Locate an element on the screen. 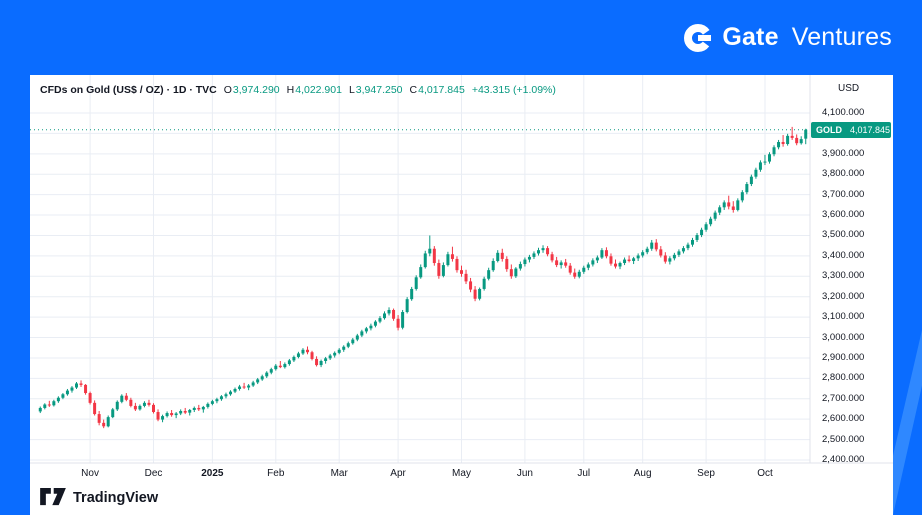 The height and width of the screenshot is (515, 922). axis-currency-label: USD is located at coordinates (849, 88).